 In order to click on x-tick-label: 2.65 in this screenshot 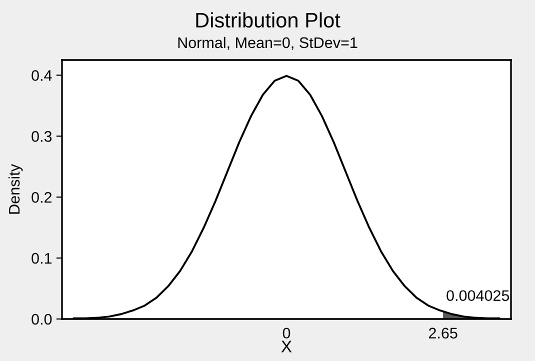, I will do `click(443, 333)`.